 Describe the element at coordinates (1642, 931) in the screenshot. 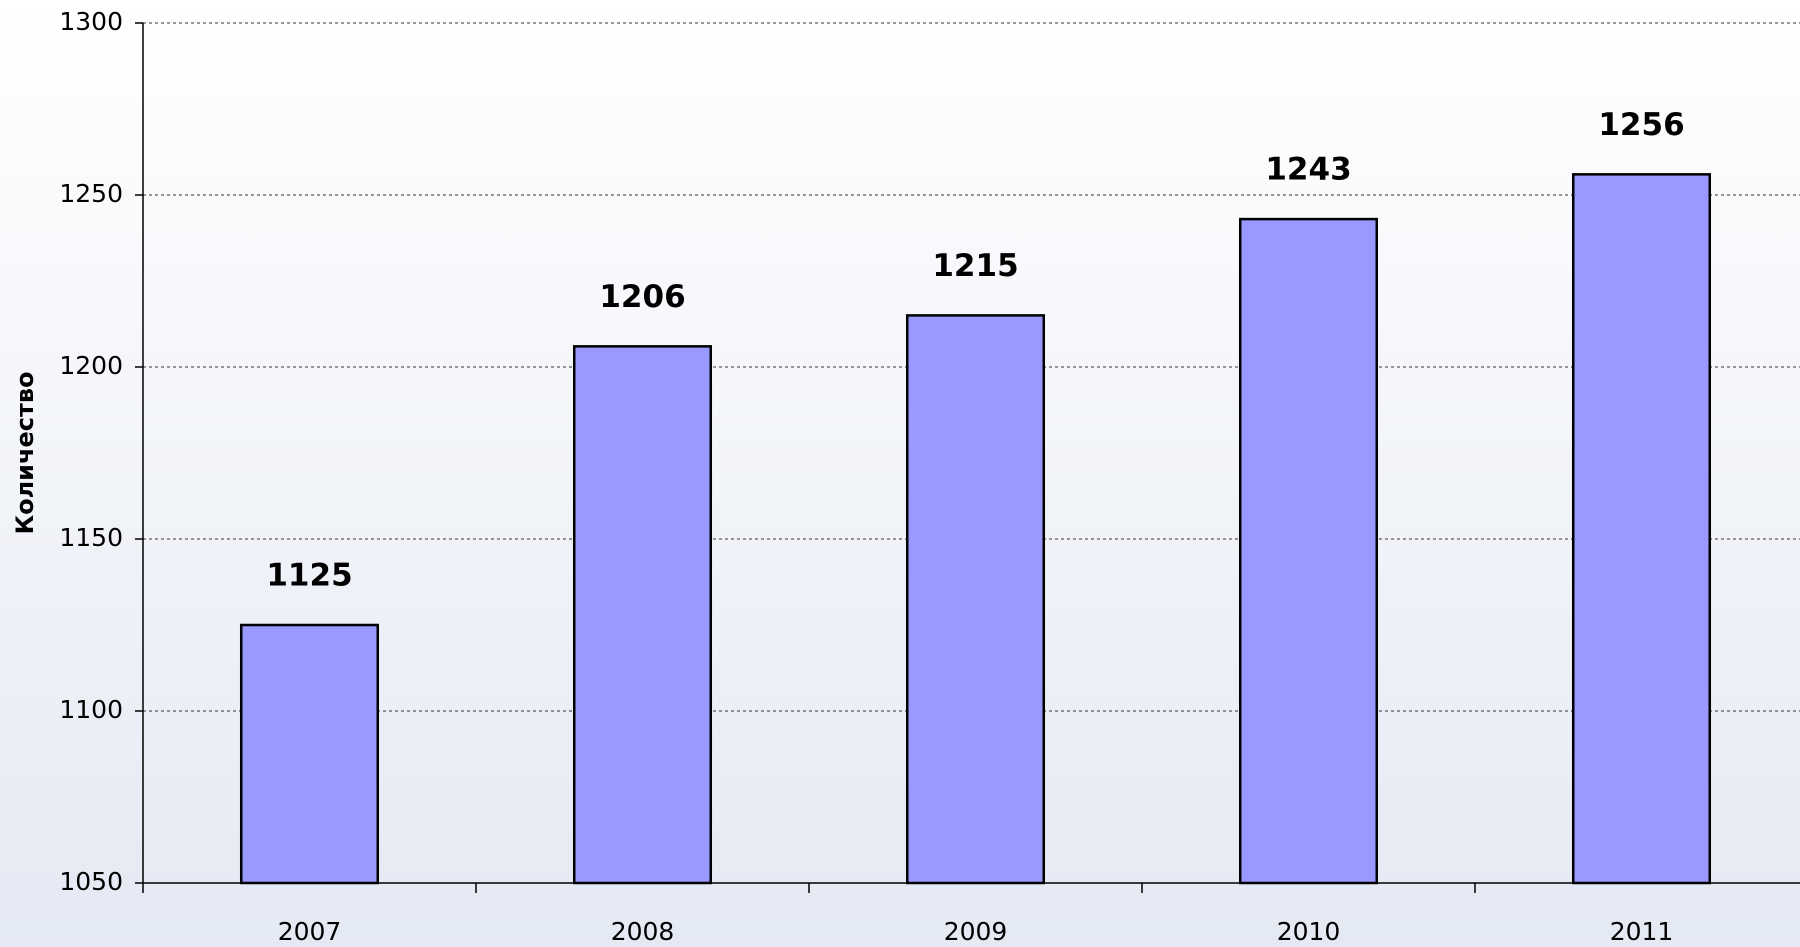

I see `x-tick-label: 2011` at that location.